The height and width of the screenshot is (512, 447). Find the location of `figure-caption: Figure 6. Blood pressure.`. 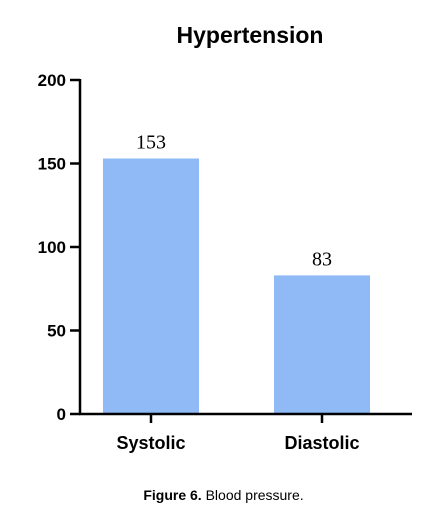

figure-caption: Figure 6. Blood pressure. is located at coordinates (223, 495).